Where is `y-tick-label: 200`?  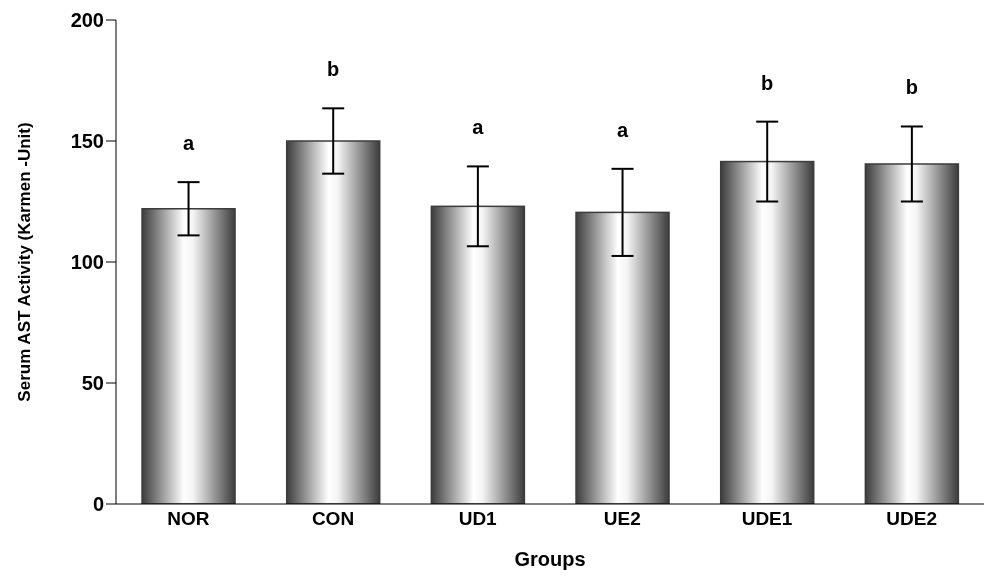
y-tick-label: 200 is located at coordinates (87, 20).